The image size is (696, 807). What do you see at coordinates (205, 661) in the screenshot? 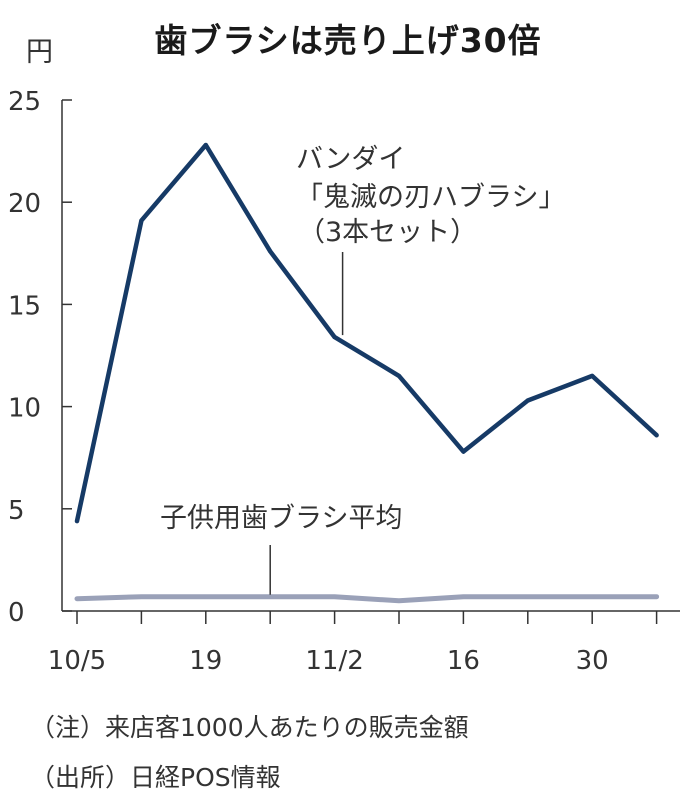
I see `x-tick-label: 19` at bounding box center [205, 661].